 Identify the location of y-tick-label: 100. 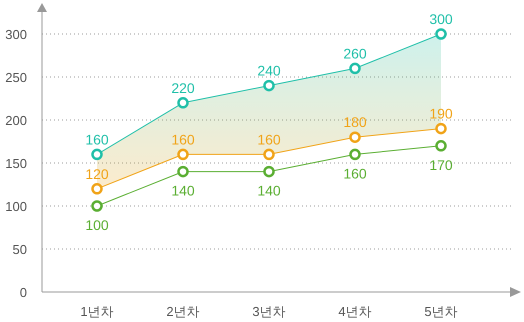
(16, 206).